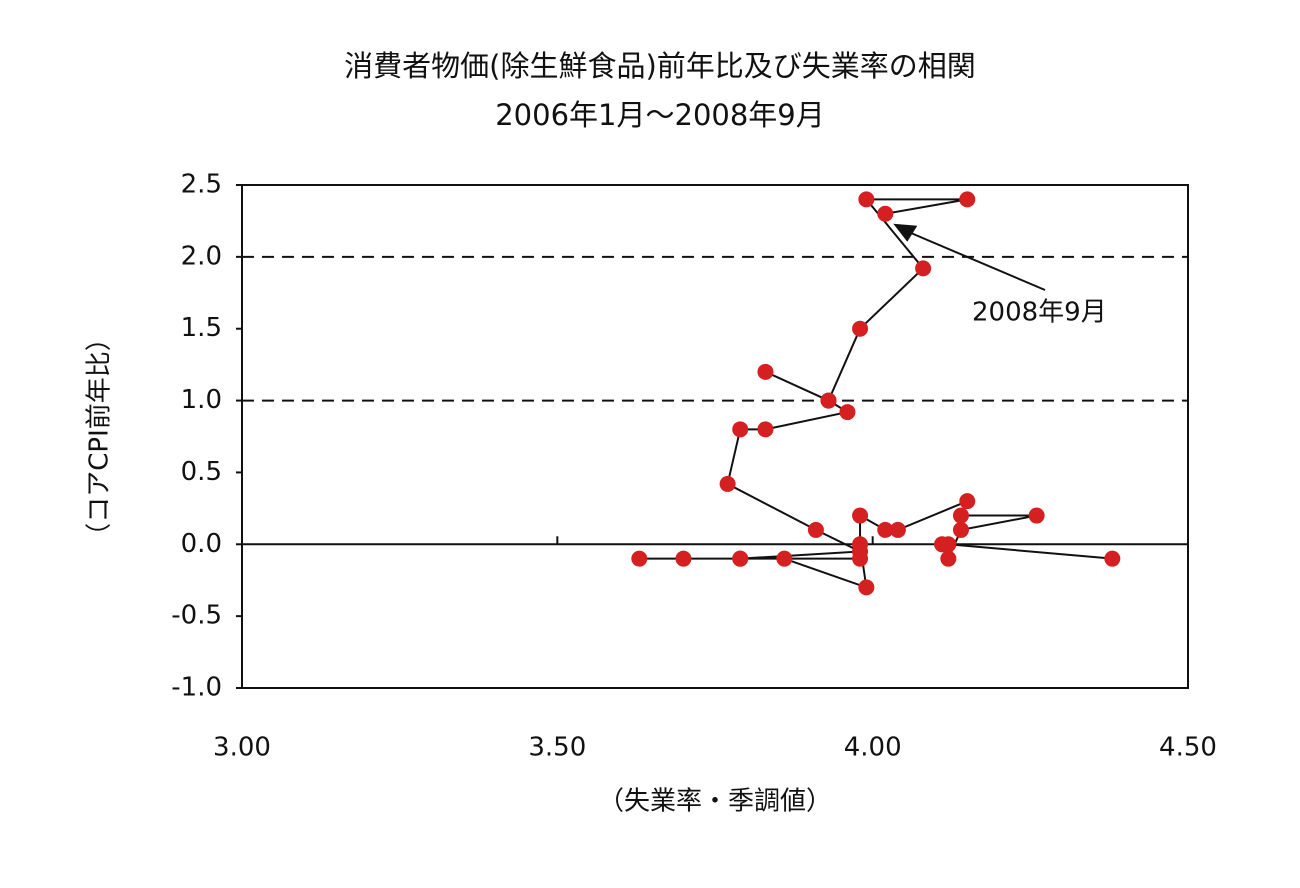  I want to click on annotation: 2008年9月, so click(1039, 313).